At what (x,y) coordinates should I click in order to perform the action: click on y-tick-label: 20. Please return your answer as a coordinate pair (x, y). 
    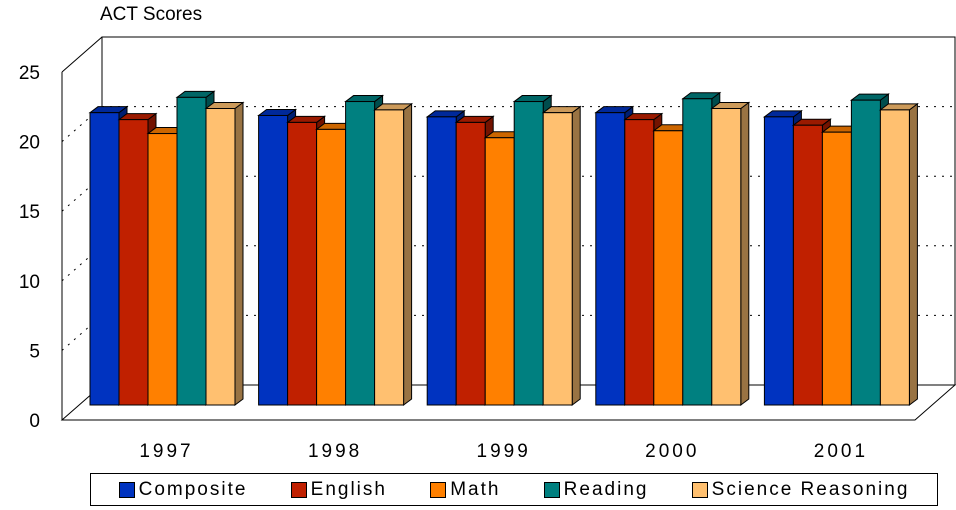
    Looking at the image, I should click on (29, 143).